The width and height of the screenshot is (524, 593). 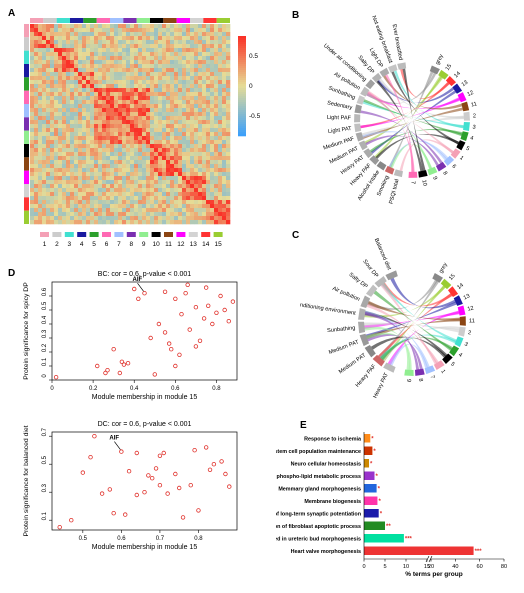 I want to click on x-tick-label: 0, so click(x=52, y=389).